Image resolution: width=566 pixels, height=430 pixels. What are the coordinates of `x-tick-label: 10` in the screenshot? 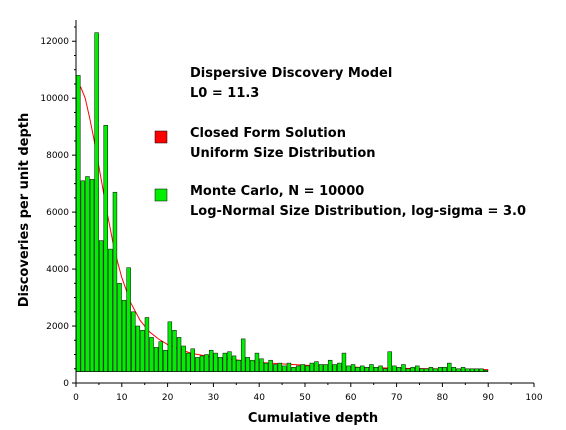 It's located at (122, 398).